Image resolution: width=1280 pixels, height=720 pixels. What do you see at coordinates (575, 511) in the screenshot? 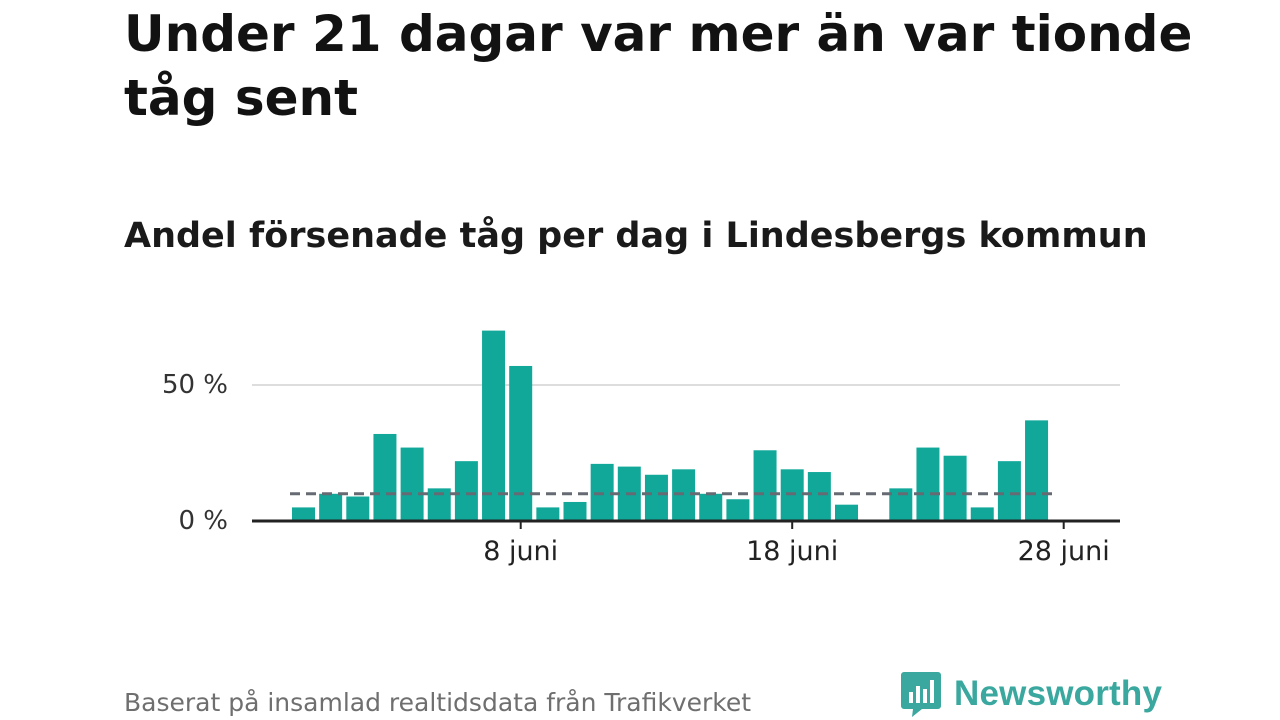
I see `bar-11-juni` at bounding box center [575, 511].